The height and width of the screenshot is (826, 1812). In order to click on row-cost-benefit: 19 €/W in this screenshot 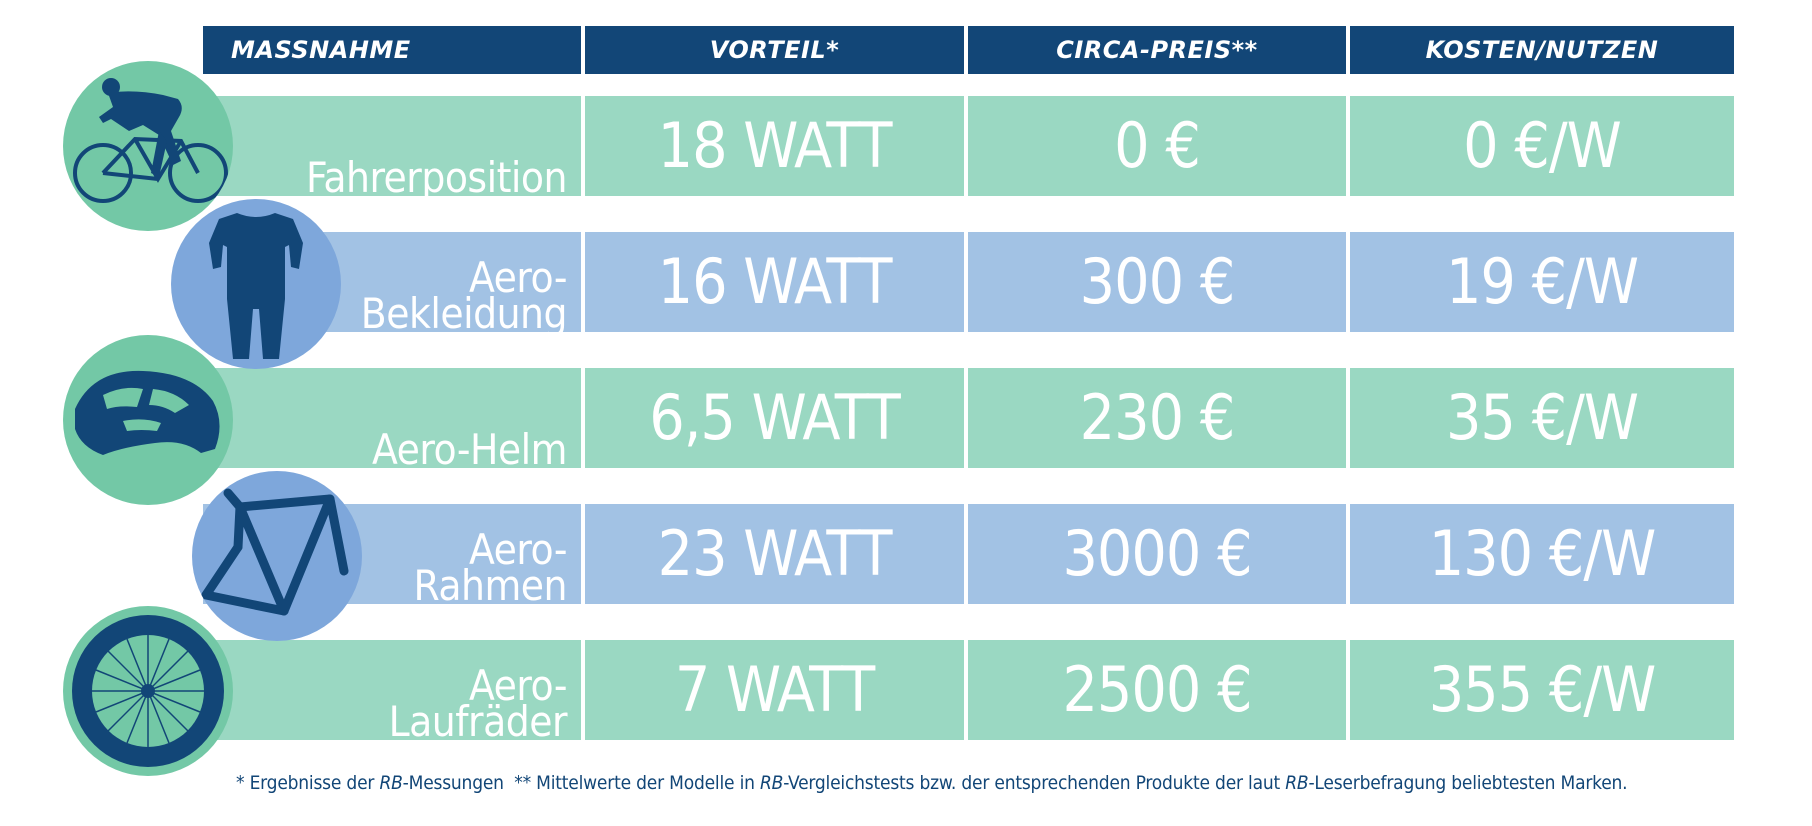, I will do `click(1542, 282)`.